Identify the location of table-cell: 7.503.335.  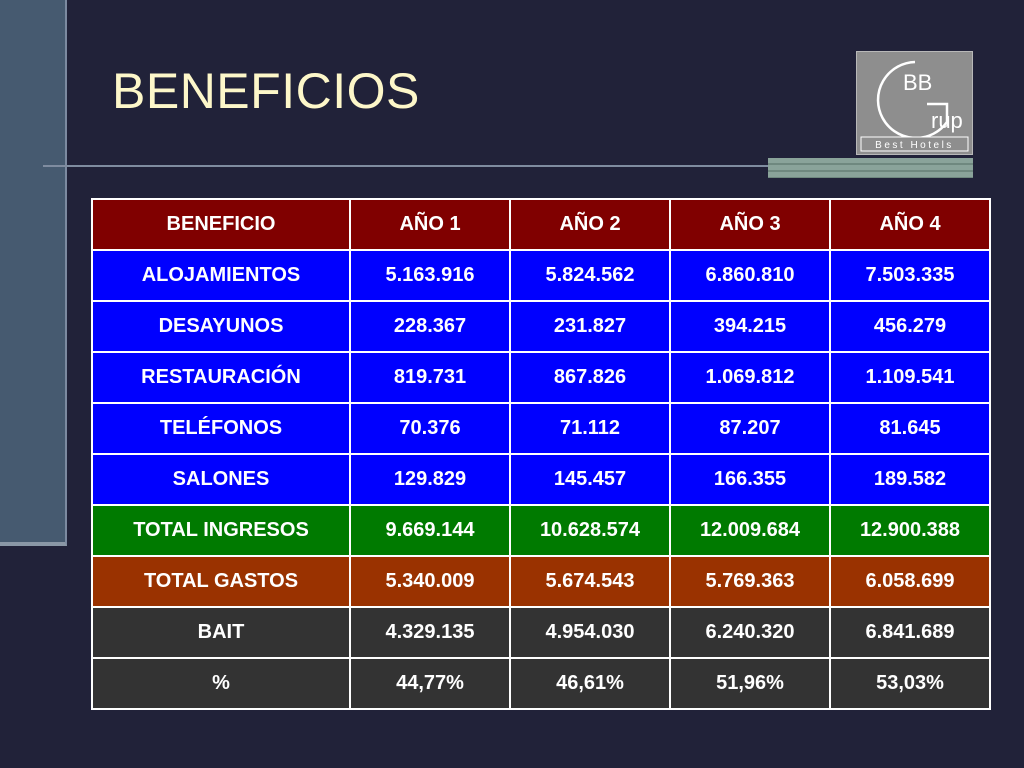
(910, 275).